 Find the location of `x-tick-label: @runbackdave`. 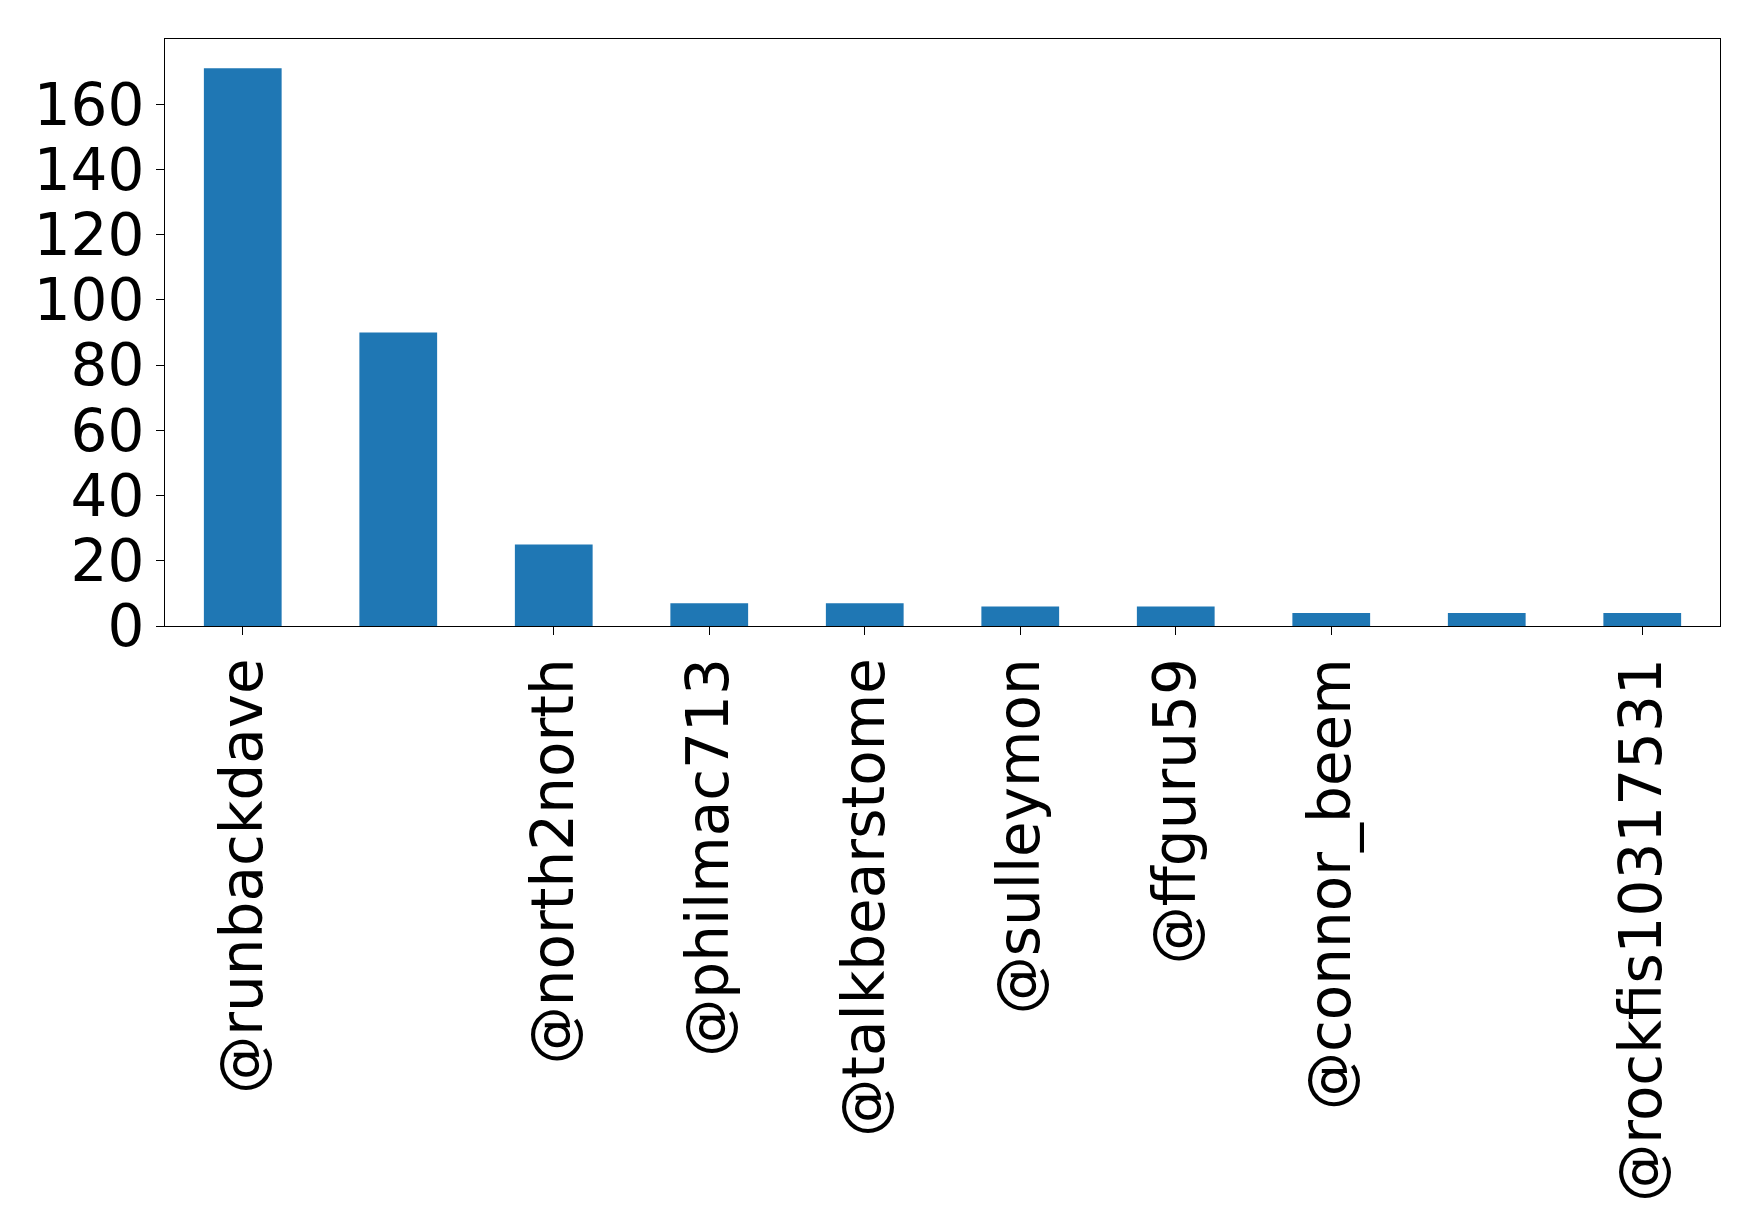

x-tick-label: @runbackdave is located at coordinates (241, 876).